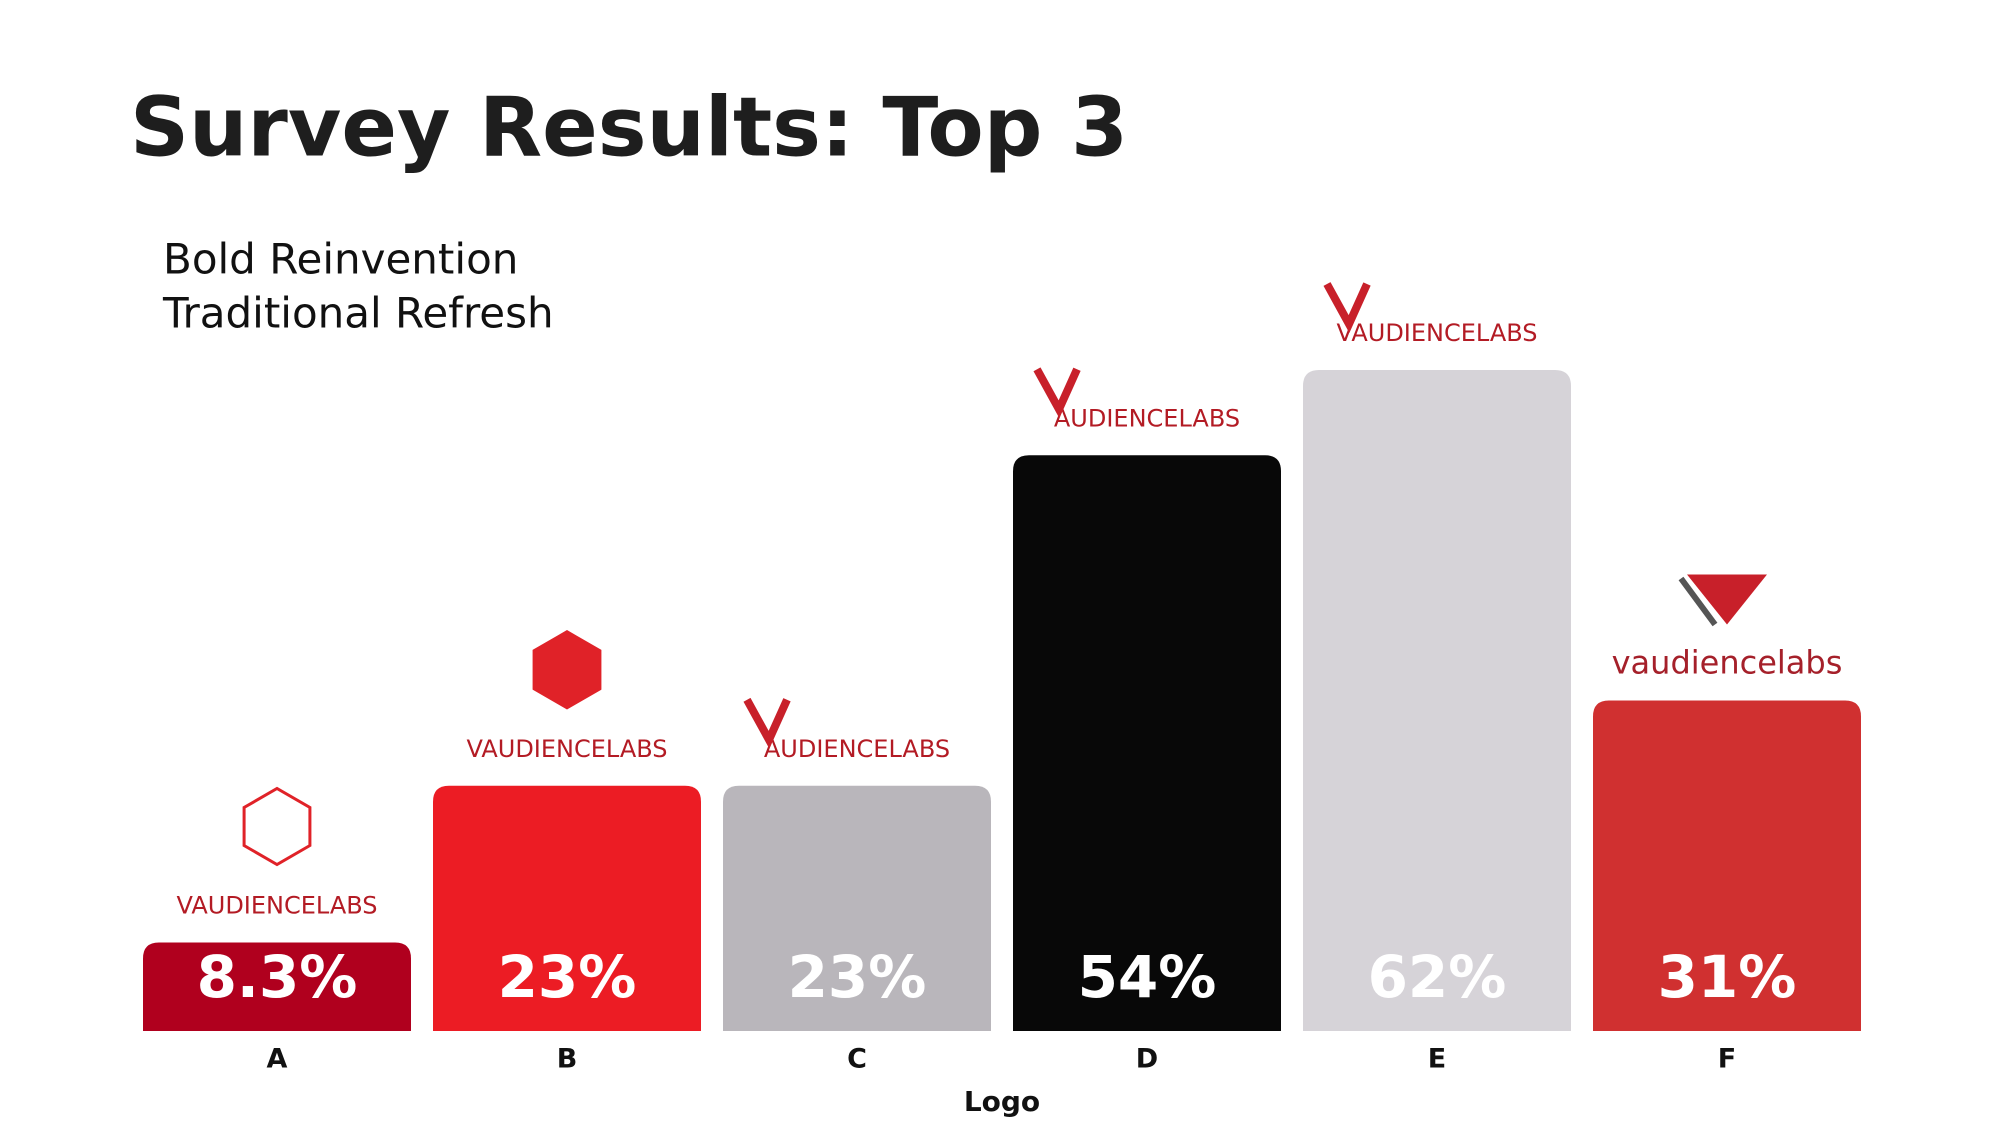 Image resolution: width=2000 pixels, height=1125 pixels. Describe the element at coordinates (277, 1059) in the screenshot. I see `x-tick-label: A` at that location.